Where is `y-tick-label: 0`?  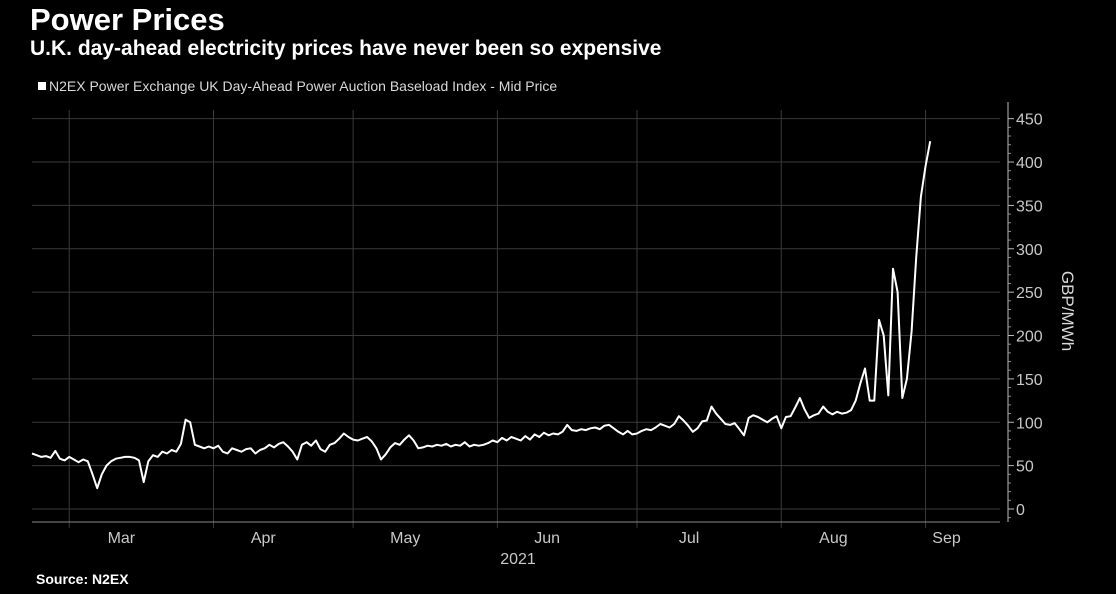 y-tick-label: 0 is located at coordinates (1020, 510).